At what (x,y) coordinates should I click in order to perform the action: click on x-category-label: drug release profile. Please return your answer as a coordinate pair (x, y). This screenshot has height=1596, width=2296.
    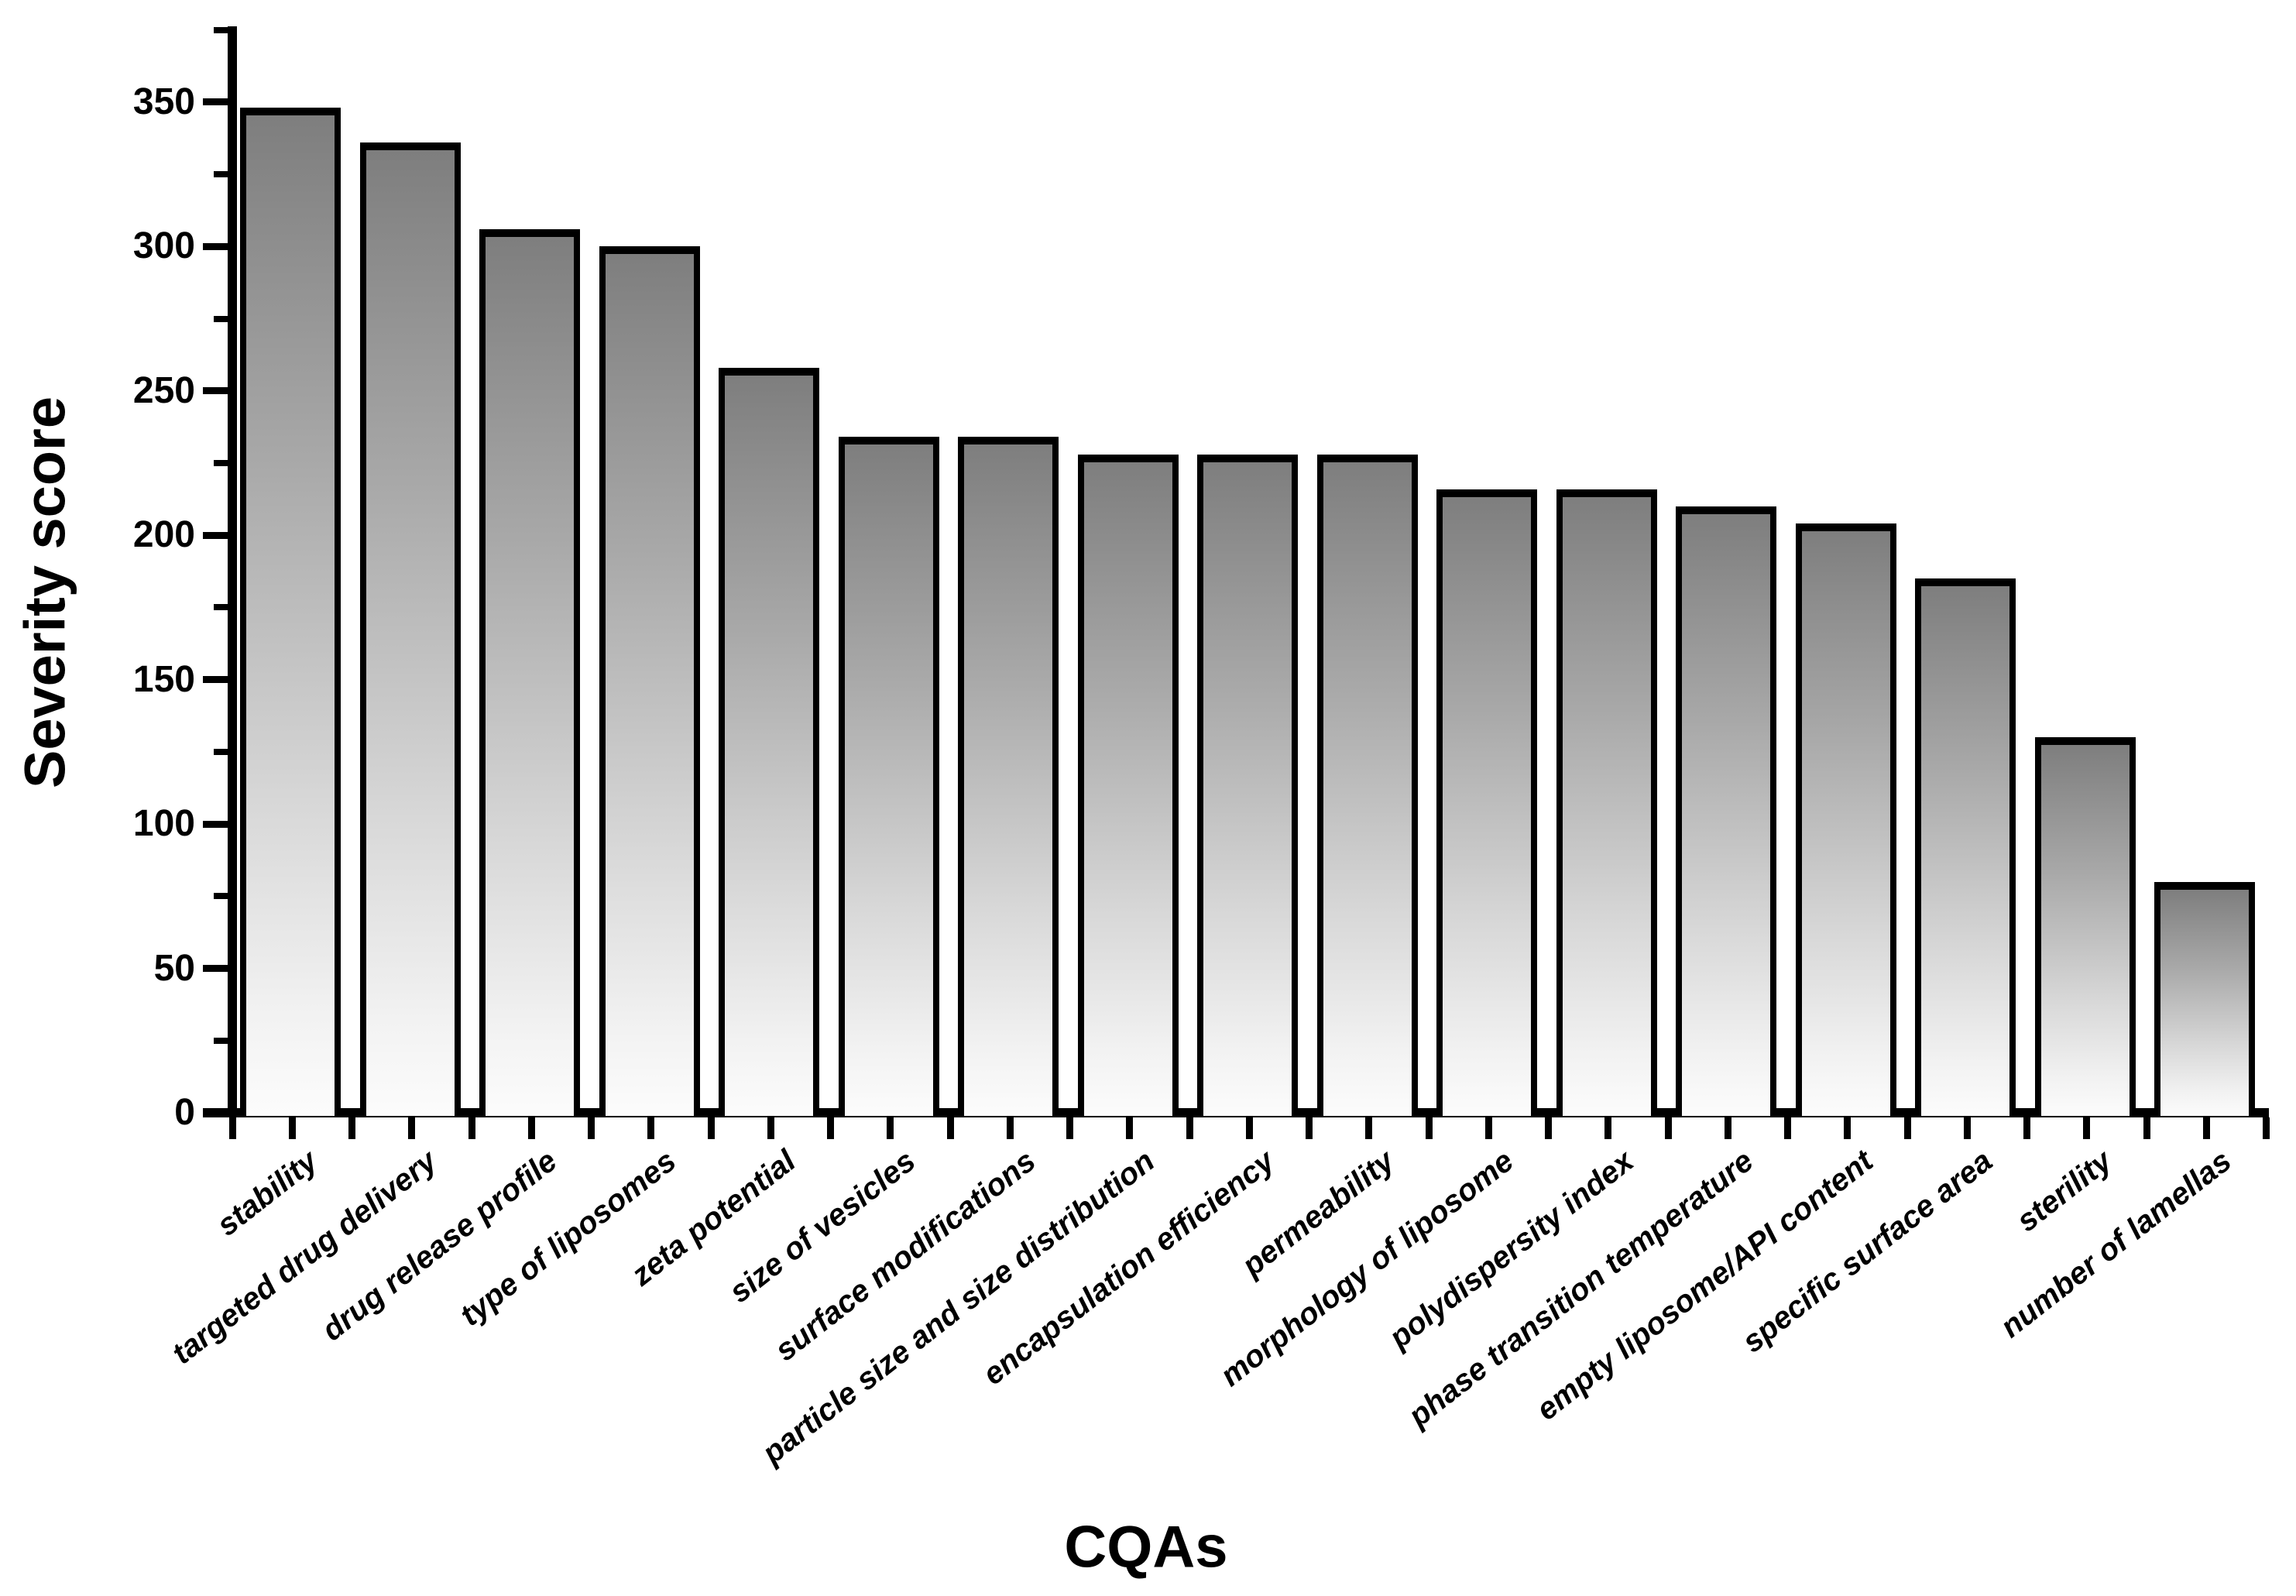
    Looking at the image, I should click on (439, 1246).